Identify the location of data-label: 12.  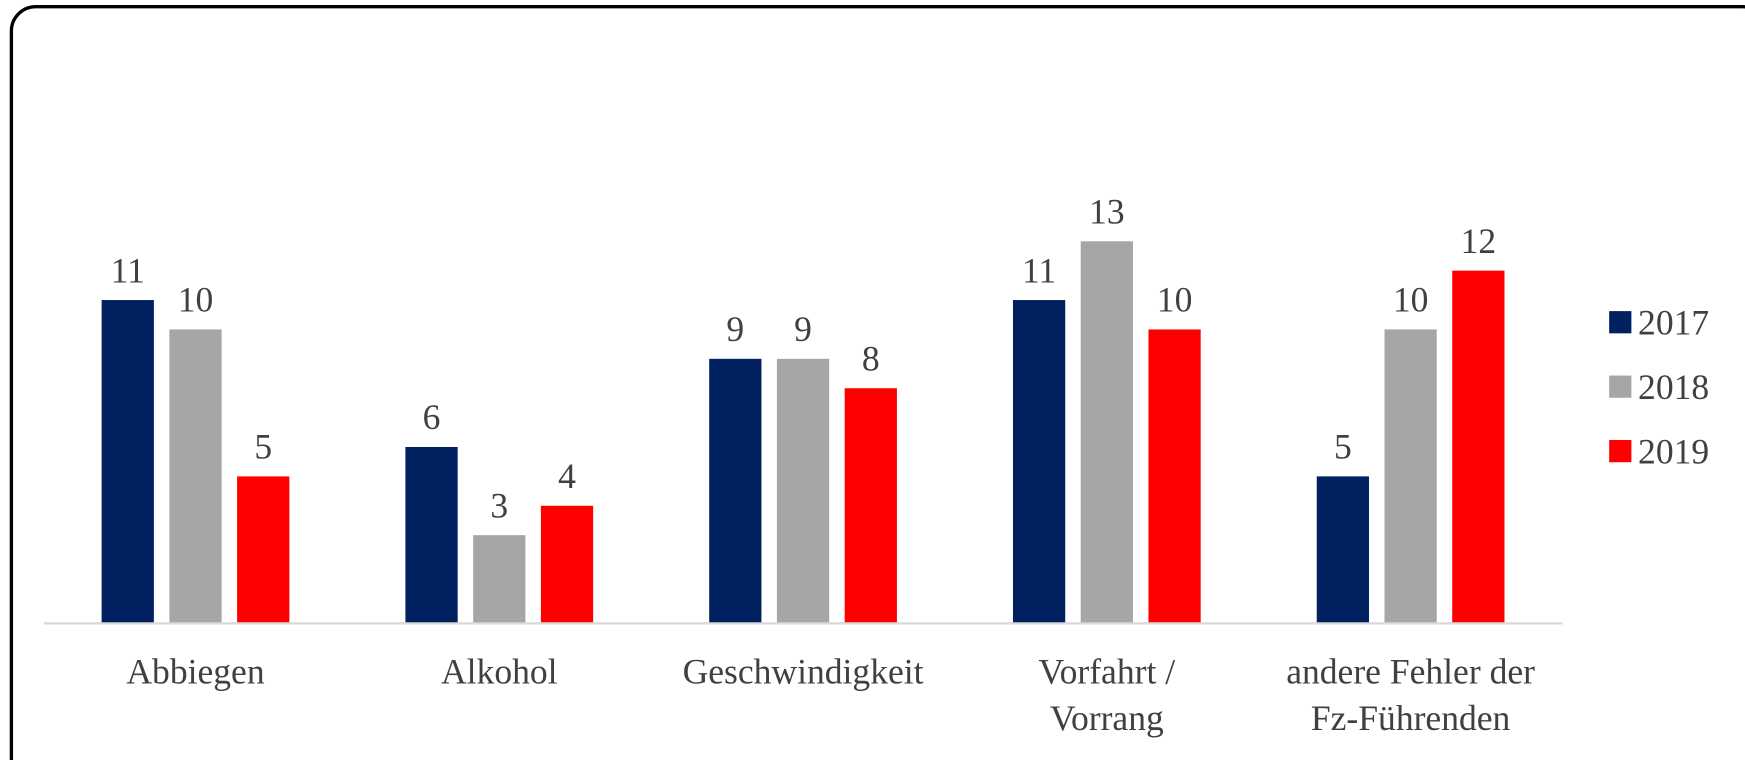
(1479, 241).